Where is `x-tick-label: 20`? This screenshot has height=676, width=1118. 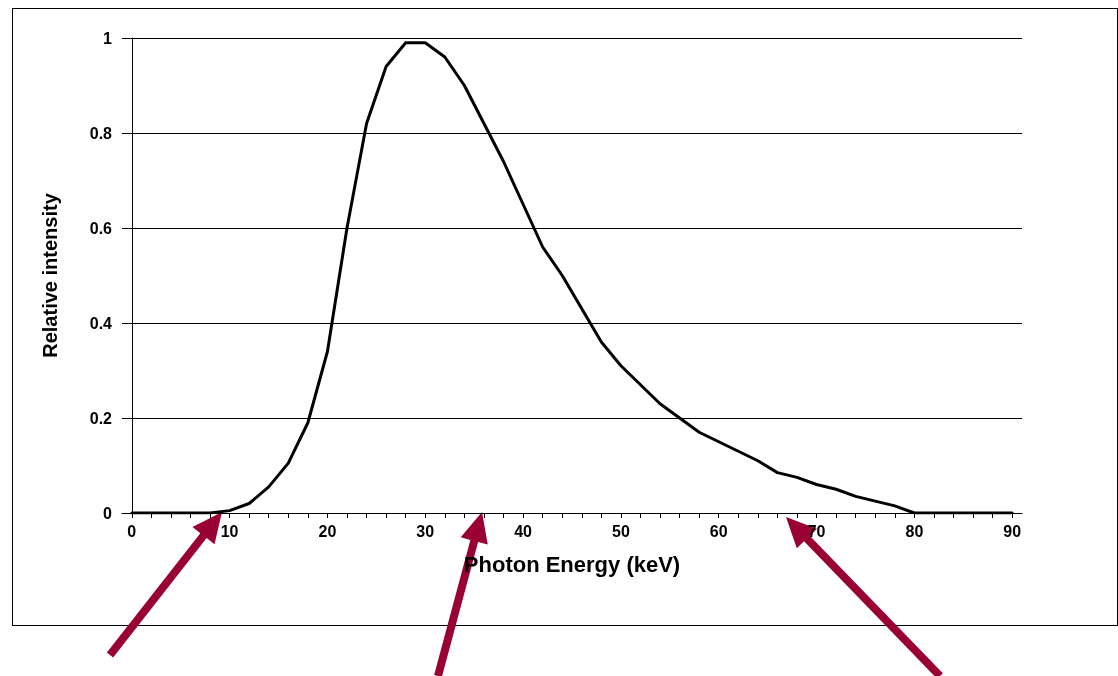 x-tick-label: 20 is located at coordinates (327, 531).